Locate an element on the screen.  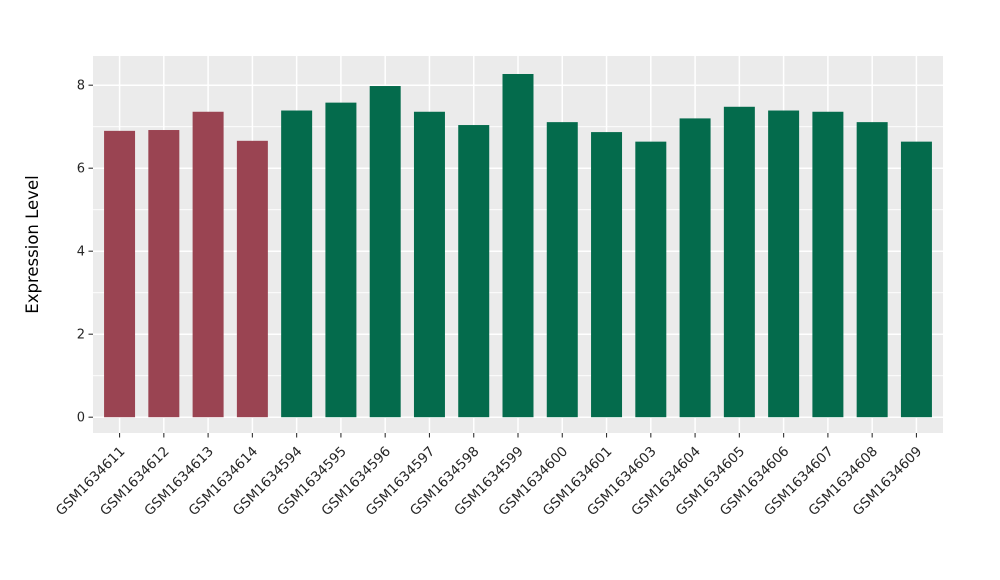
bar-GSM1634608 is located at coordinates (872, 270).